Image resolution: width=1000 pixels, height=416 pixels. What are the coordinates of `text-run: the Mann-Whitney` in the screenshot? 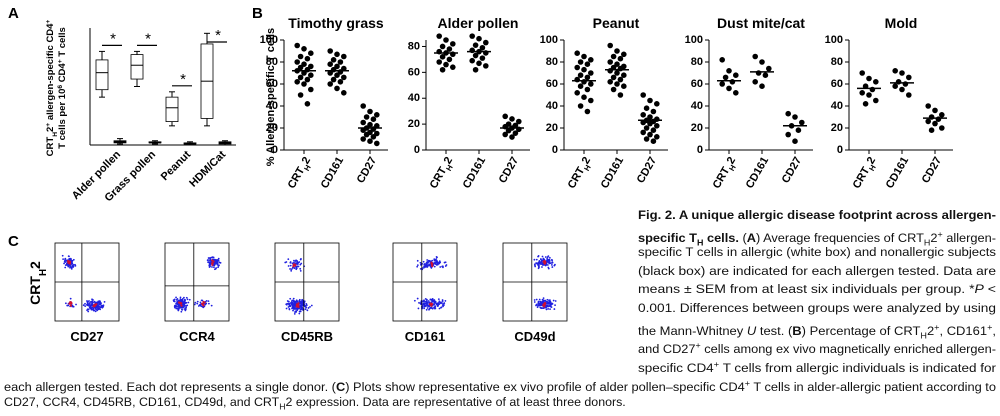 It's located at (692, 330).